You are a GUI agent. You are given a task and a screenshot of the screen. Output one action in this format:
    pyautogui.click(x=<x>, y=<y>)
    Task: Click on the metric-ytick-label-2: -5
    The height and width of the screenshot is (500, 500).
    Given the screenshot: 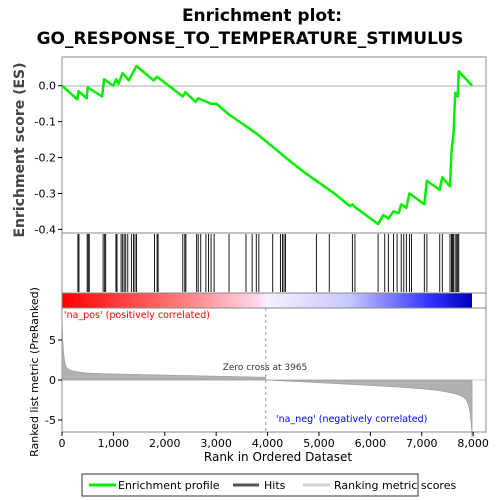 What is the action you would take?
    pyautogui.click(x=50, y=420)
    